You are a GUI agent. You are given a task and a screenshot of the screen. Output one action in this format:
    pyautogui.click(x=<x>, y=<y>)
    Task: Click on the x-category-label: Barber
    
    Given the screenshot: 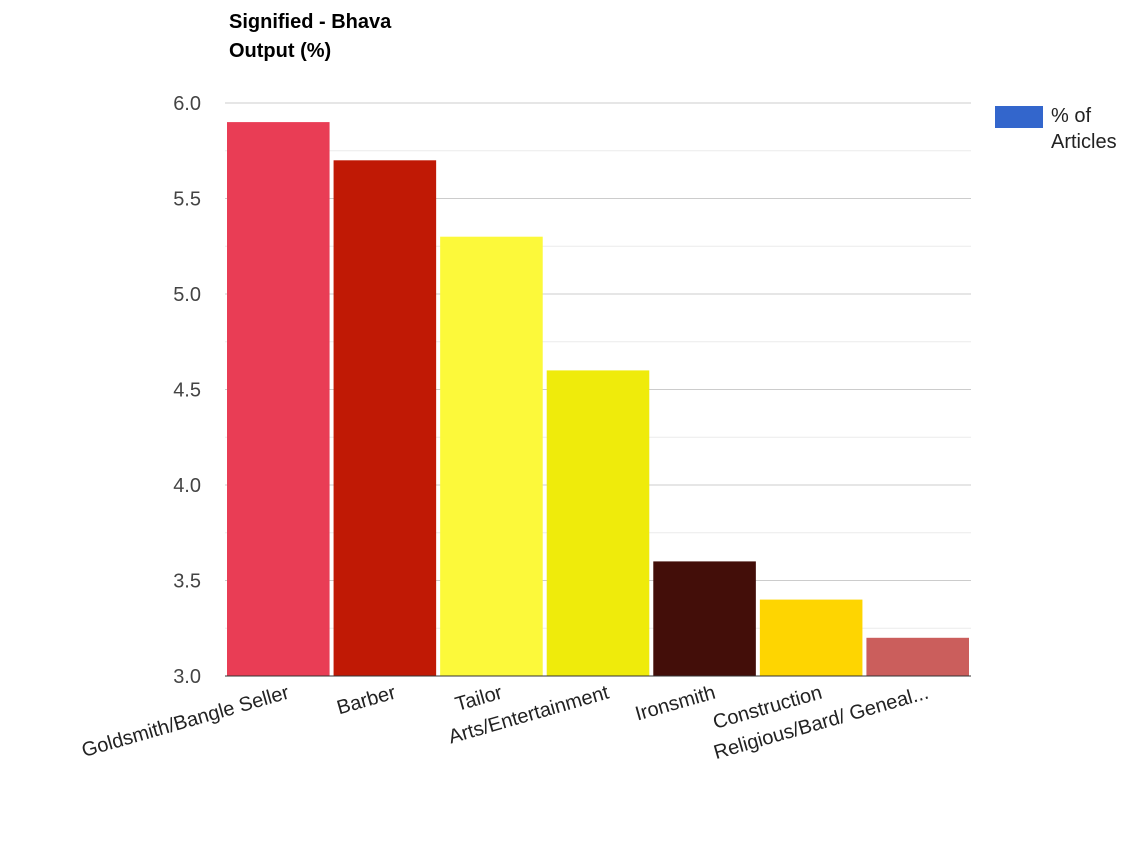 What is the action you would take?
    pyautogui.click(x=366, y=701)
    